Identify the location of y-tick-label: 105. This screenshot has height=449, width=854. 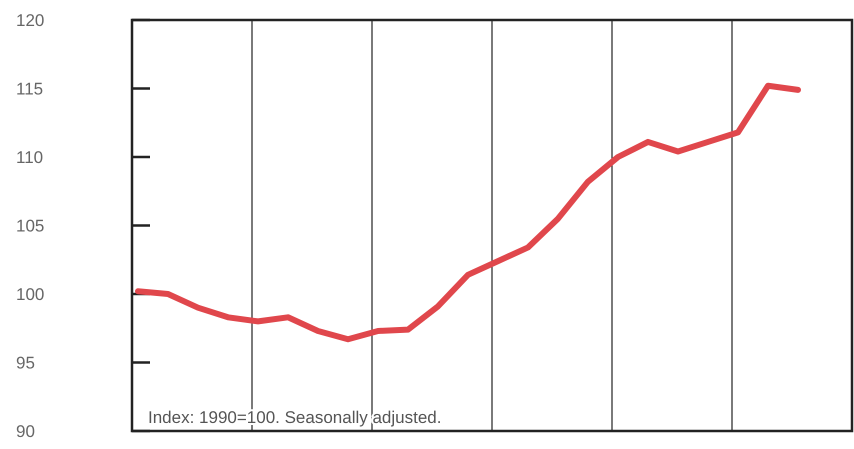
(30, 226).